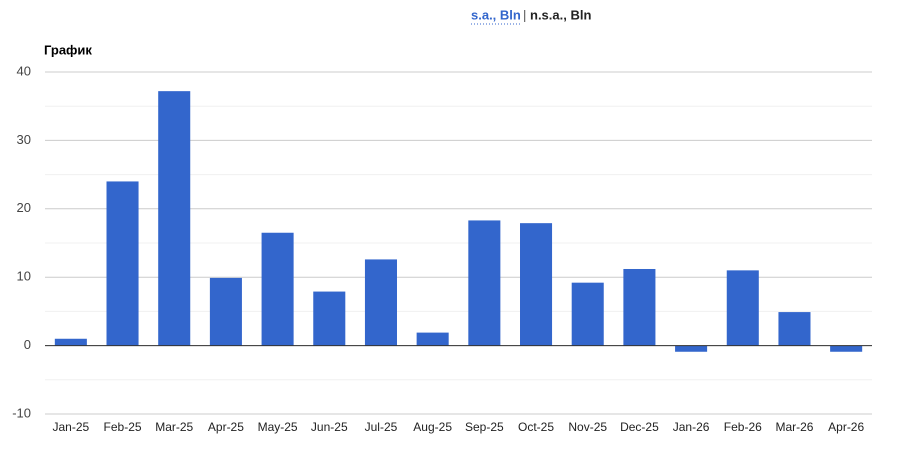 Image resolution: width=900 pixels, height=458 pixels. Describe the element at coordinates (21, 412) in the screenshot. I see `y-tick-label: -10` at that location.